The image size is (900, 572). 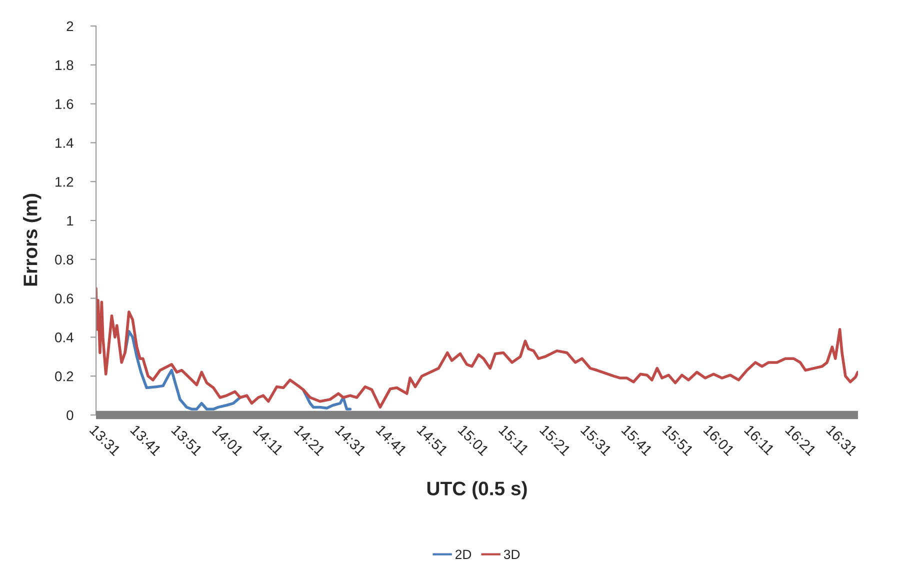 I want to click on y-tick-label: 0.4, so click(x=64, y=337).